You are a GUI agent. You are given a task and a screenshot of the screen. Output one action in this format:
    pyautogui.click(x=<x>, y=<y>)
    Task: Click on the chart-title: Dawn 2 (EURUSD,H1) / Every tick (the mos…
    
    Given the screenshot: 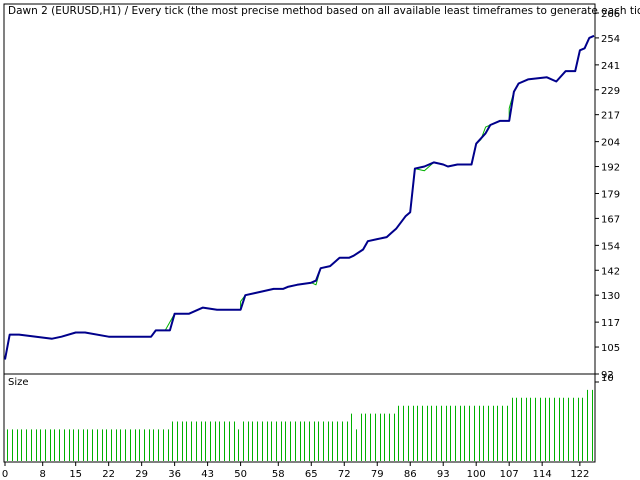 What is the action you would take?
    pyautogui.click(x=324, y=11)
    